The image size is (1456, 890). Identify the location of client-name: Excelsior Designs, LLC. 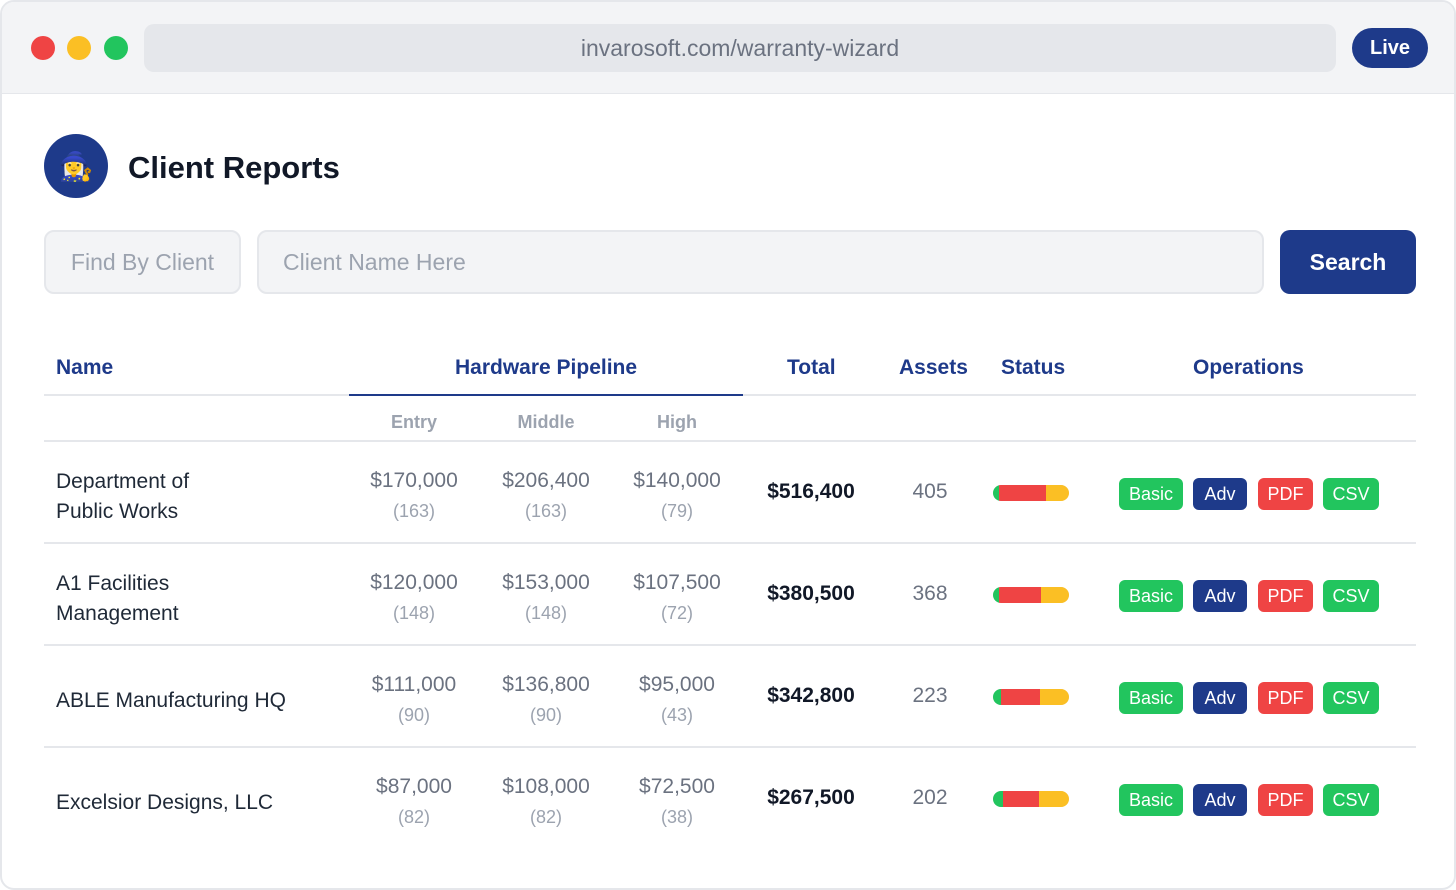
(196, 803).